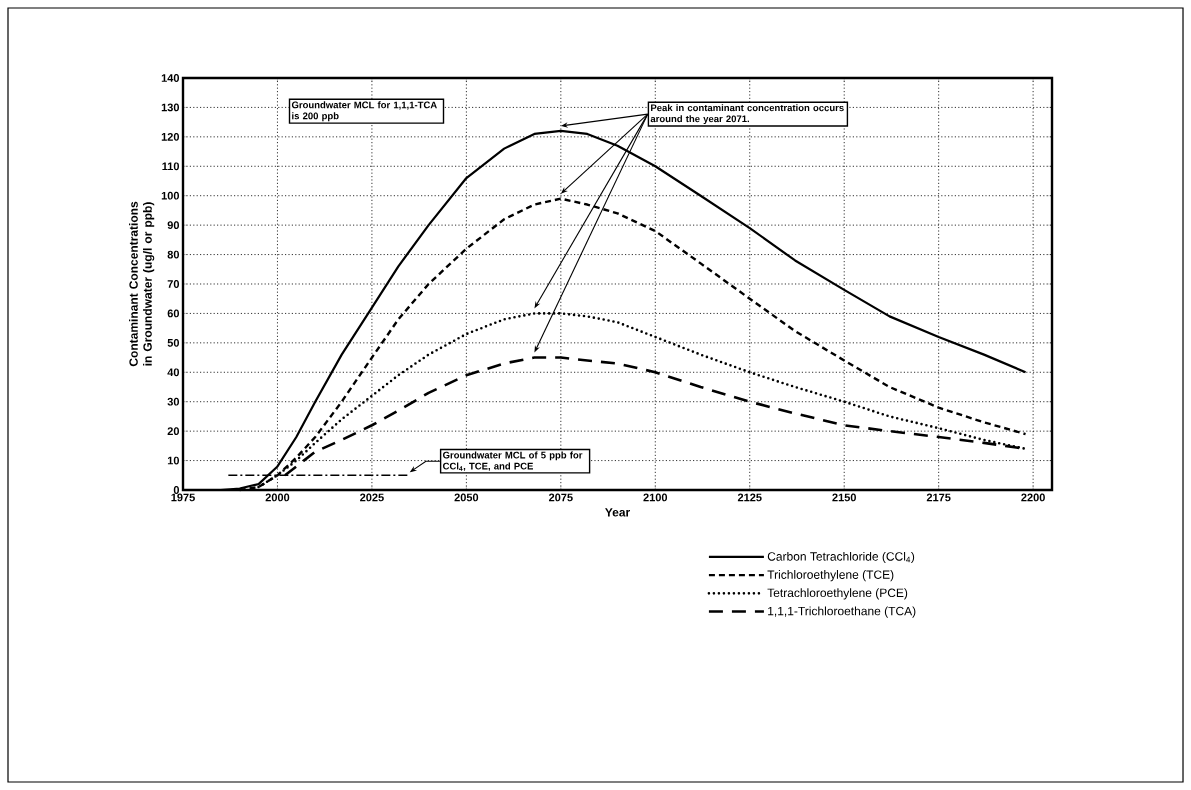 This screenshot has height=790, width=1191. Describe the element at coordinates (173, 401) in the screenshot. I see `y-tick-label: 30` at that location.